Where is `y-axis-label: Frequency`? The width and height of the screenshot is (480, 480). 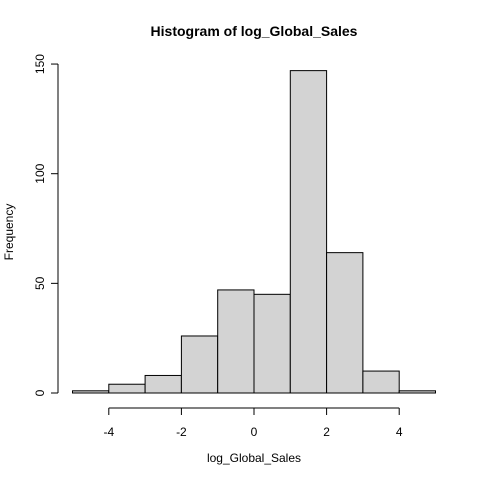
y-axis-label: Frequency is located at coordinates (9, 232).